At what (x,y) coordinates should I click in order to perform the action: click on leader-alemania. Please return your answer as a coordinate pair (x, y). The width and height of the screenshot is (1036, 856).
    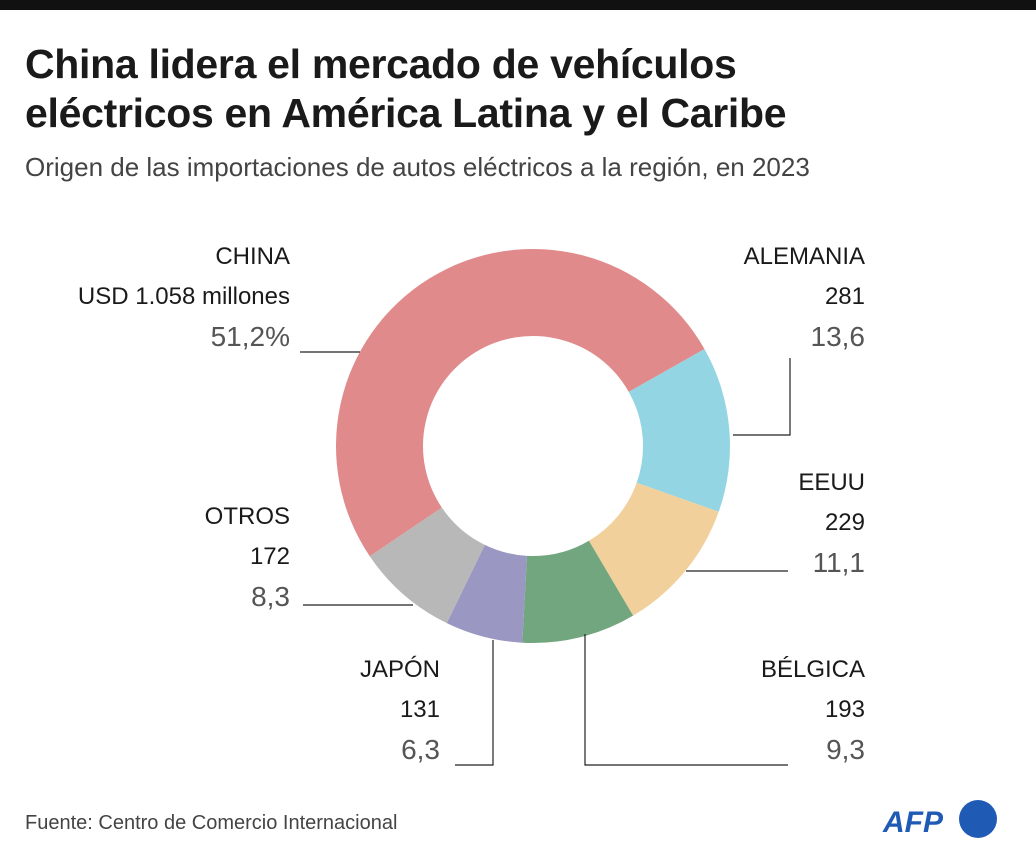
    Looking at the image, I should click on (762, 397).